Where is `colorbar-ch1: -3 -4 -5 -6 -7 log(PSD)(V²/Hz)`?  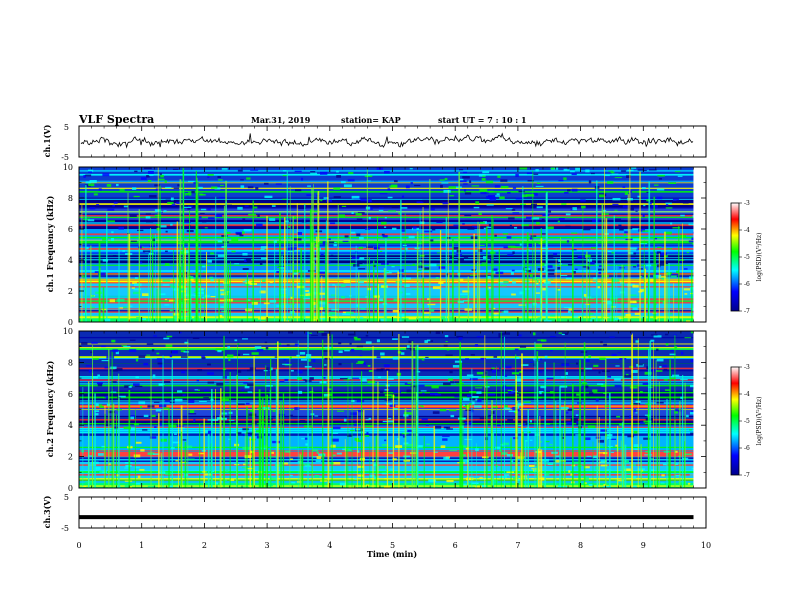 colorbar-ch1: -3 -4 -5 -6 -7 log(PSD)(V²/Hz) is located at coordinates (746, 257).